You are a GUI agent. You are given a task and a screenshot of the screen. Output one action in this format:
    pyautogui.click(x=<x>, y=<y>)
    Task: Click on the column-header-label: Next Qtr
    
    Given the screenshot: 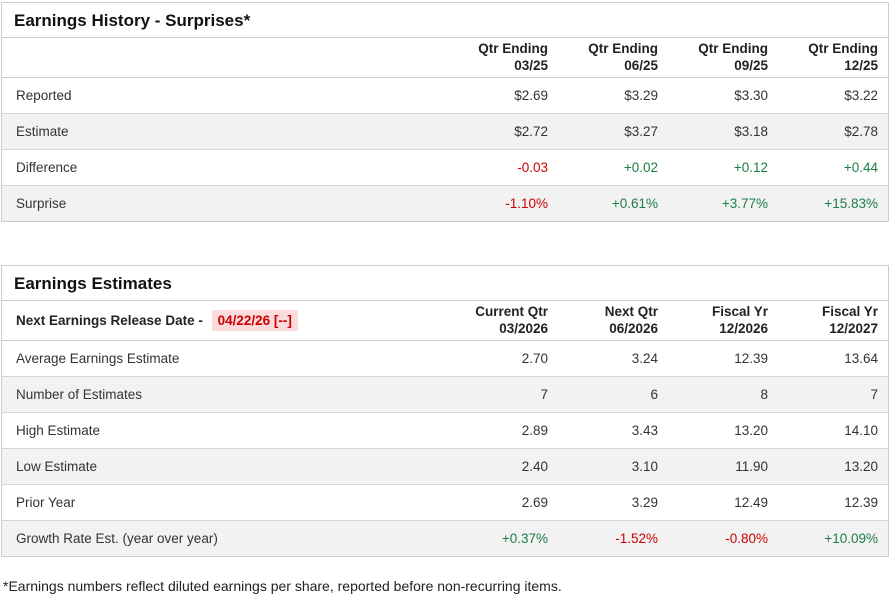 What is the action you would take?
    pyautogui.click(x=631, y=311)
    